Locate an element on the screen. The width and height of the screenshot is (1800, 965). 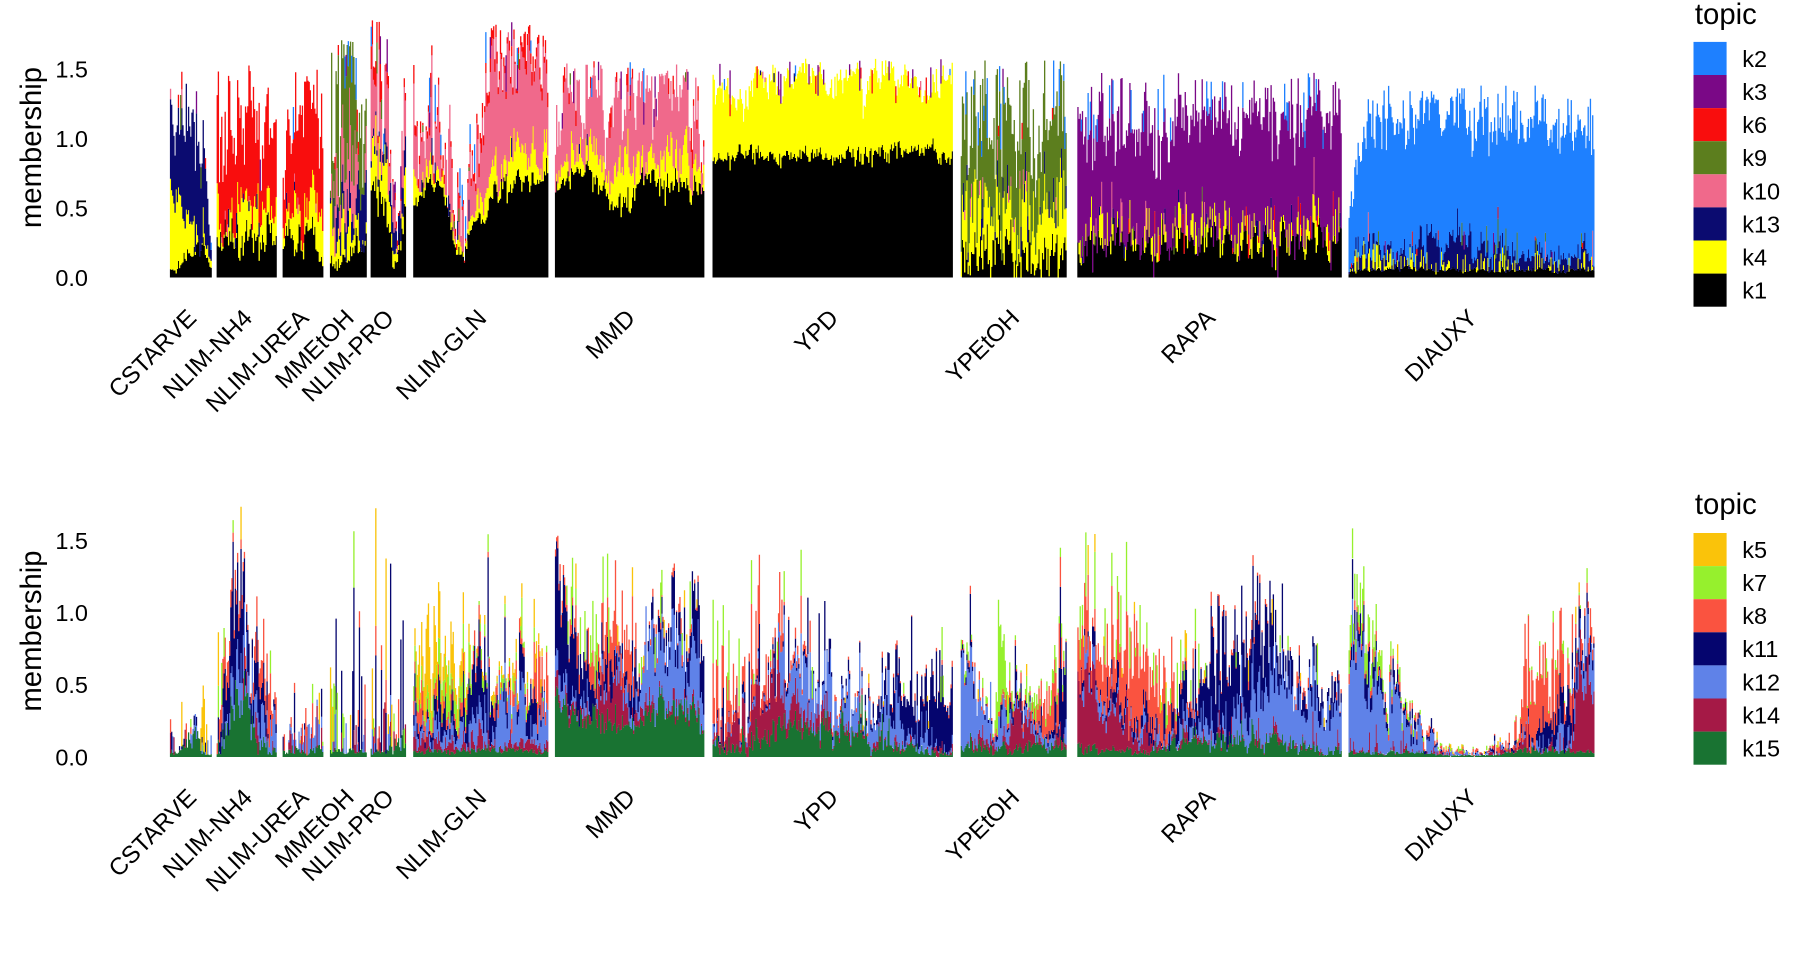
svg-text: k11 is located at coordinates (1760, 649).